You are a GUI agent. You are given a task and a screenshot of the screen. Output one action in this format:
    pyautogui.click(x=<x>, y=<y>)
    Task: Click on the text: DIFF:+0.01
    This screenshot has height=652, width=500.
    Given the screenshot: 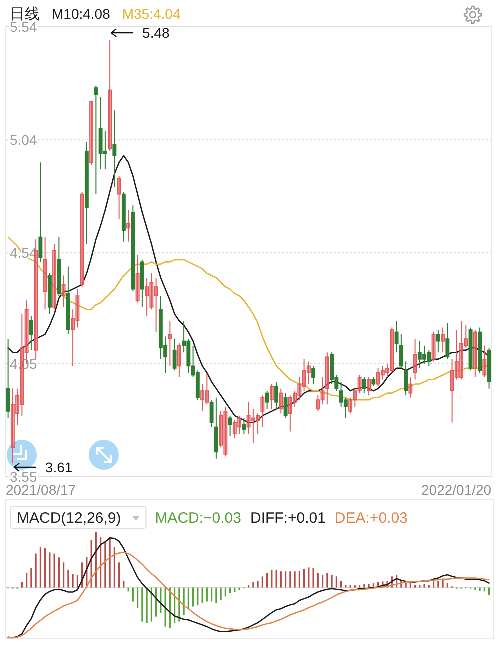 What is the action you would take?
    pyautogui.click(x=288, y=518)
    